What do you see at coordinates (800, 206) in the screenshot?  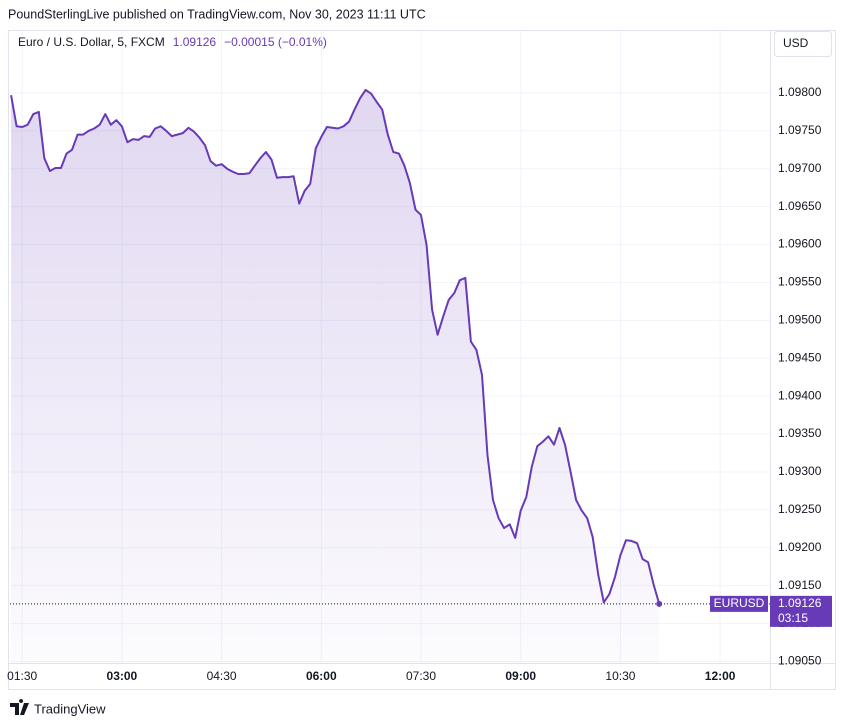 I see `y-tick-label: 1.09650` at bounding box center [800, 206].